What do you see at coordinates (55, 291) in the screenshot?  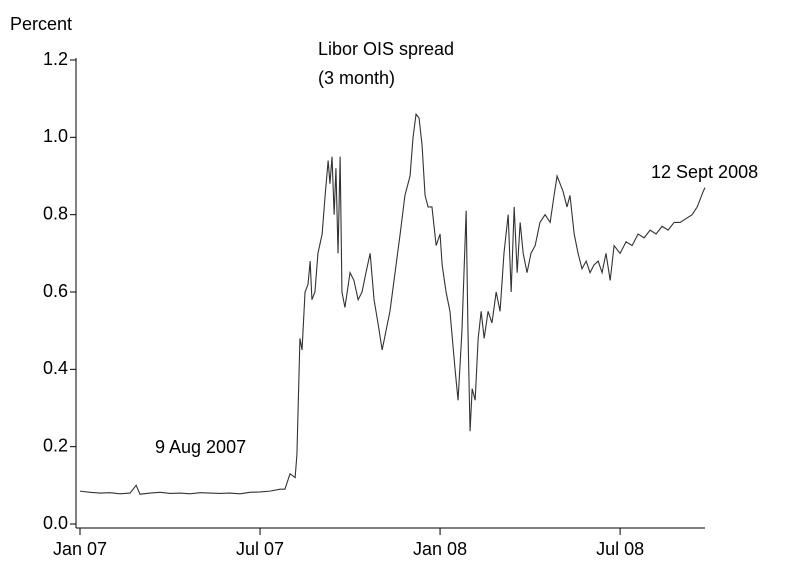 I see `y-tick-label: 0.6` at bounding box center [55, 291].